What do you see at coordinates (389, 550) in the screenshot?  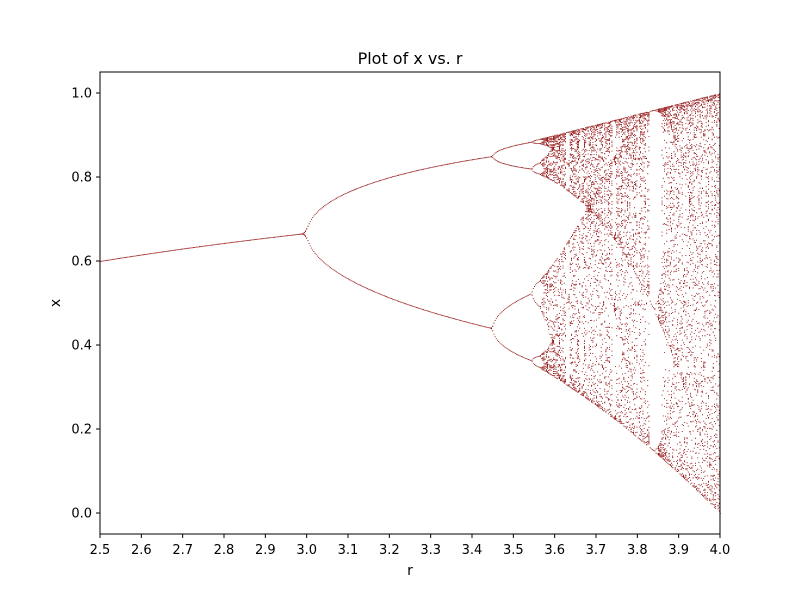 I see `x-tick-label: 3.2` at bounding box center [389, 550].